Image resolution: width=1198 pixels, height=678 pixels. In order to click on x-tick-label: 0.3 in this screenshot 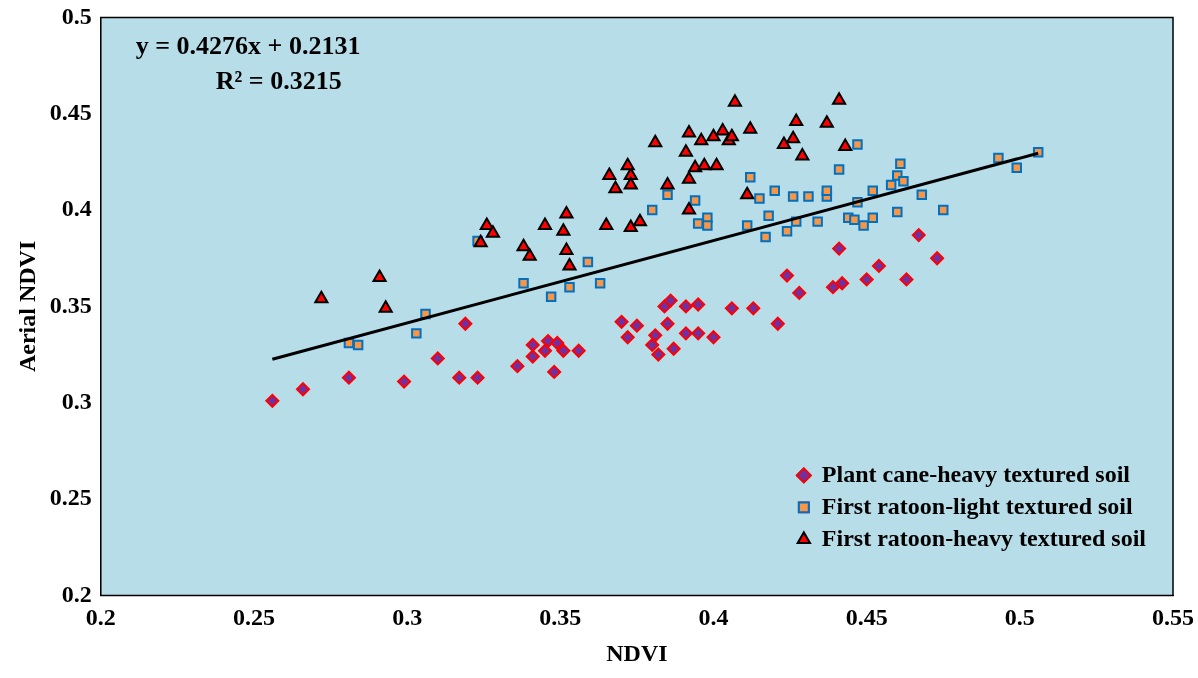, I will do `click(407, 617)`.